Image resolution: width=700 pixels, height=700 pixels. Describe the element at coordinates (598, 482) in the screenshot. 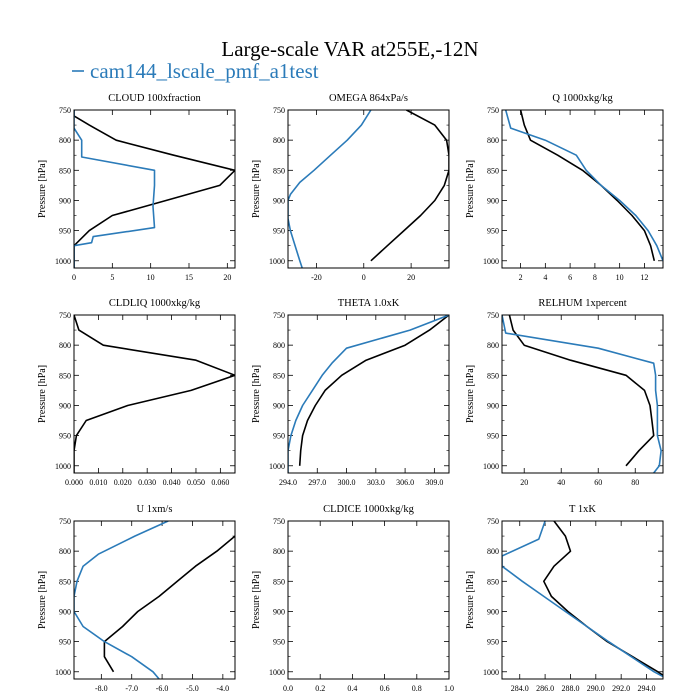

I see `x-tick-label: 60` at that location.